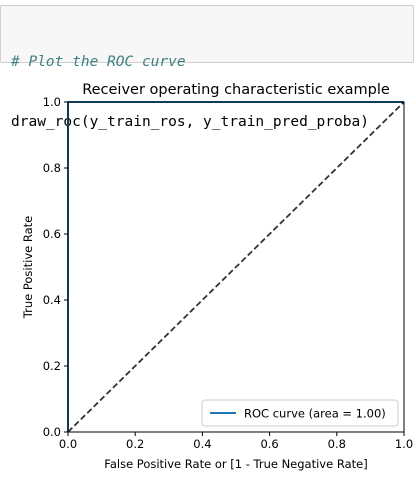 Image resolution: width=416 pixels, height=480 pixels. What do you see at coordinates (269, 444) in the screenshot?
I see `x-tick-label: 0.6` at bounding box center [269, 444].